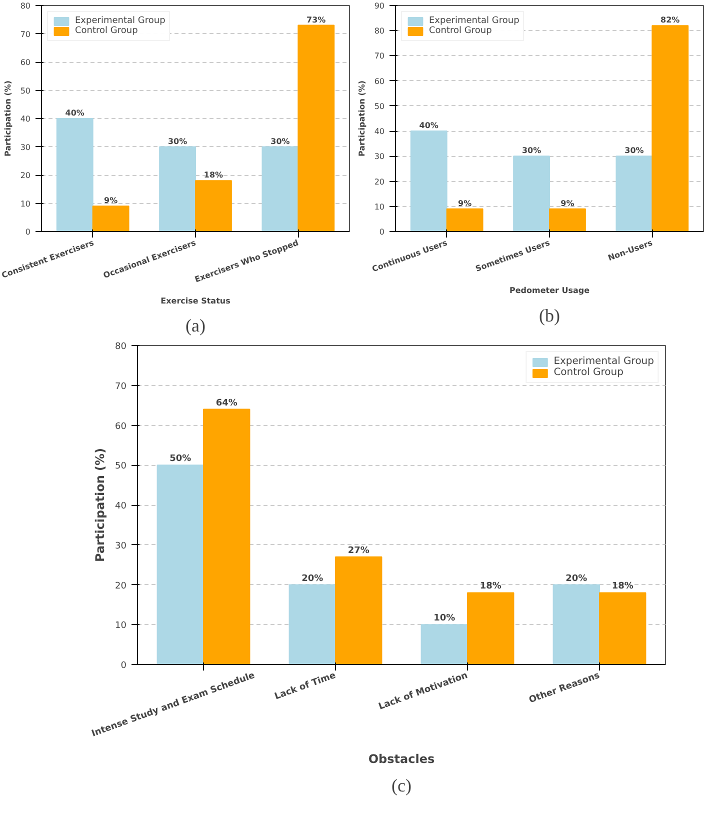  What do you see at coordinates (445, 619) in the screenshot?
I see `data-label: 10%` at bounding box center [445, 619].